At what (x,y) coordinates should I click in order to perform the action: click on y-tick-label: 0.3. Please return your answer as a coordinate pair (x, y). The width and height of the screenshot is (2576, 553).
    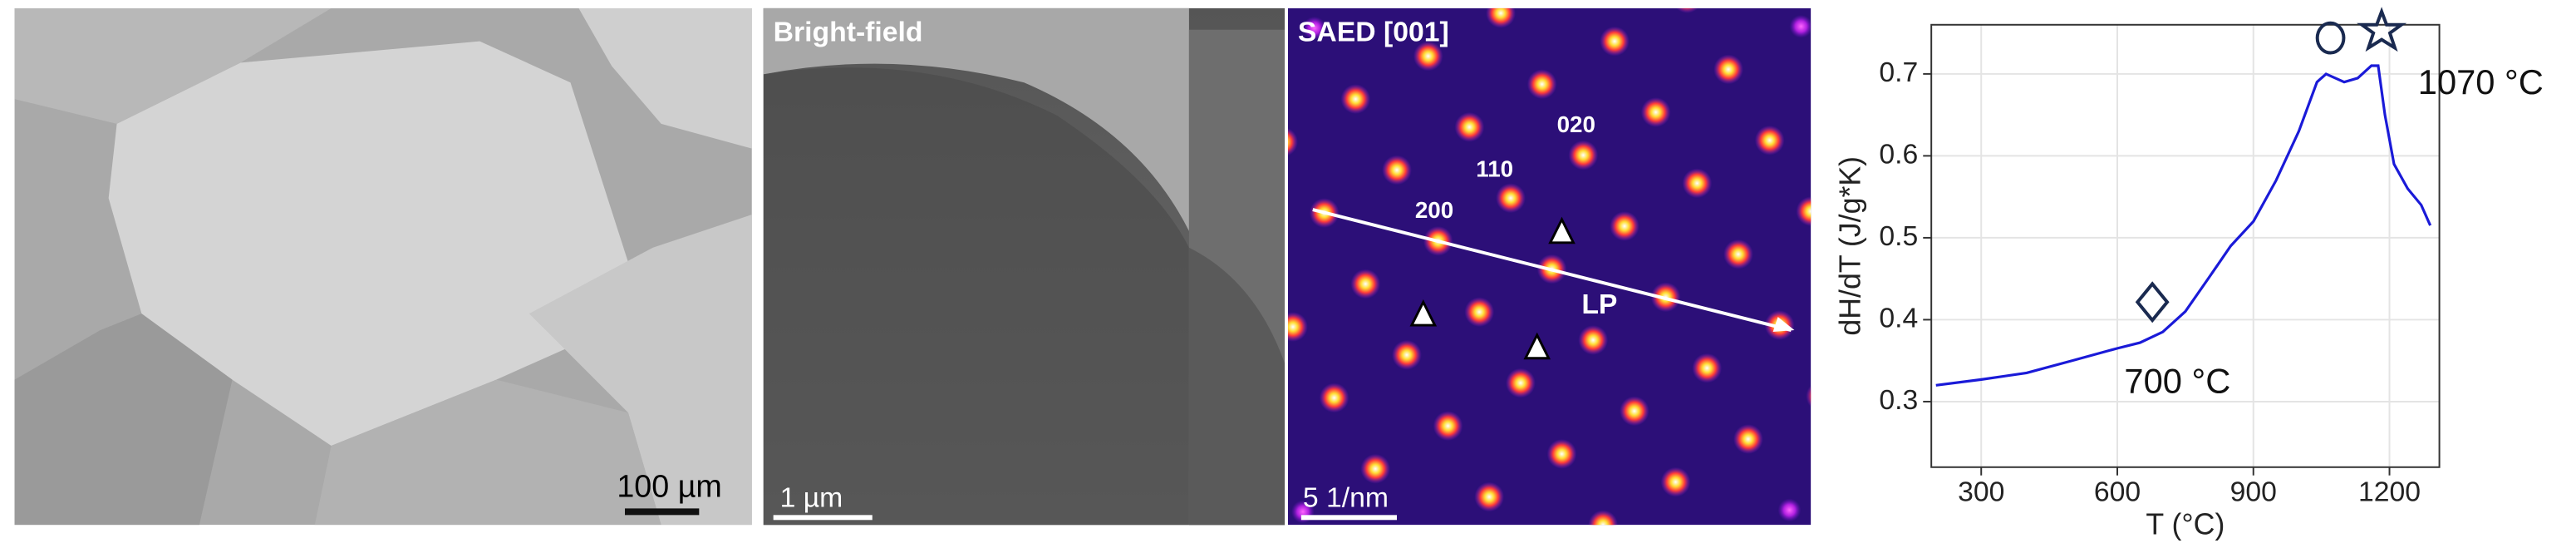
    Looking at the image, I should click on (1899, 400).